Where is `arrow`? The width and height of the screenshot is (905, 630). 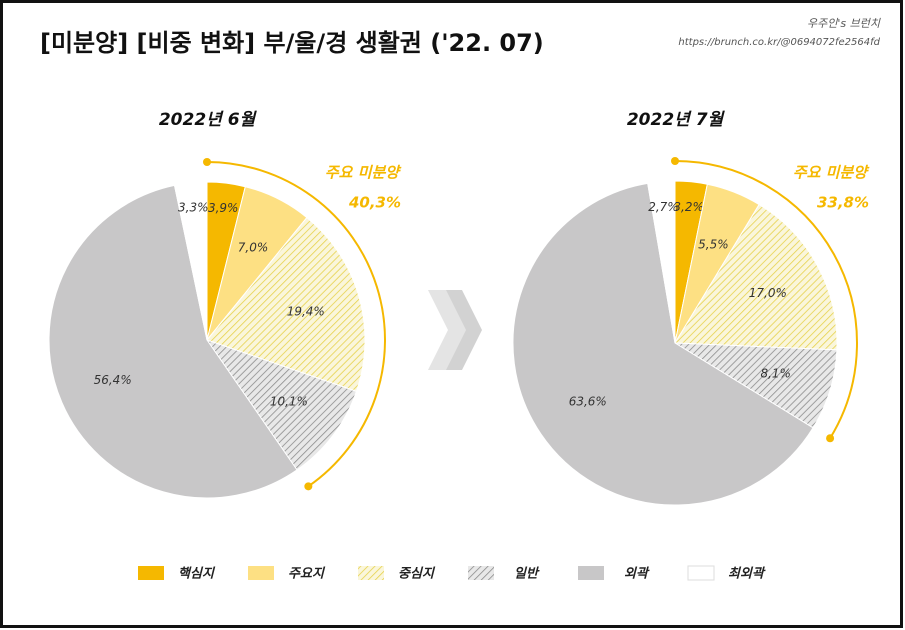
arrow is located at coordinates (455, 330).